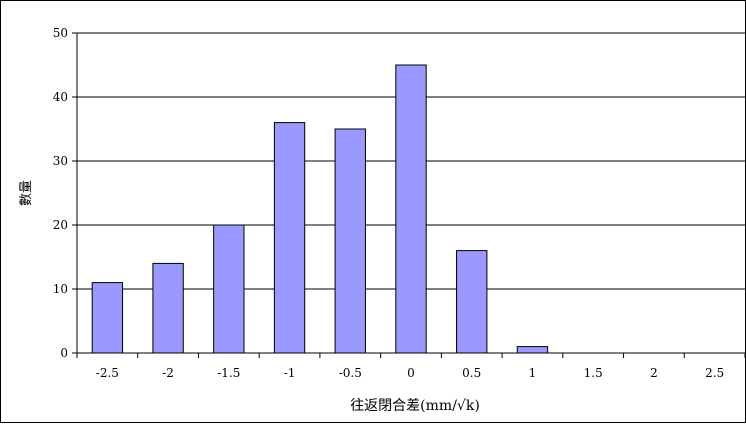 The image size is (746, 427). Describe the element at coordinates (60, 225) in the screenshot. I see `y-tick-label: 20` at that location.